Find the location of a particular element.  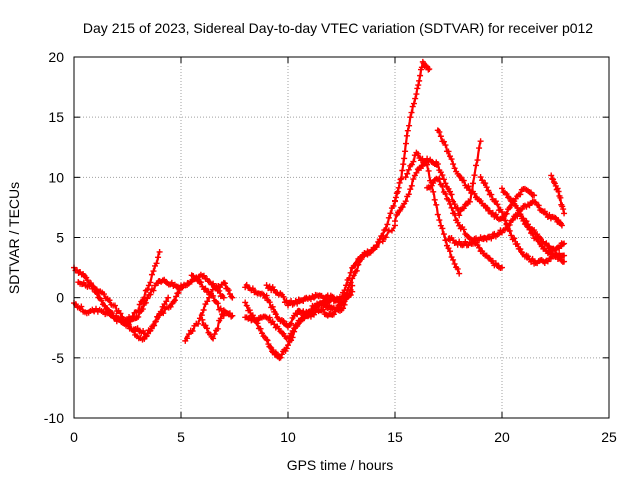

series-track-4-markers is located at coordinates (157, 310).